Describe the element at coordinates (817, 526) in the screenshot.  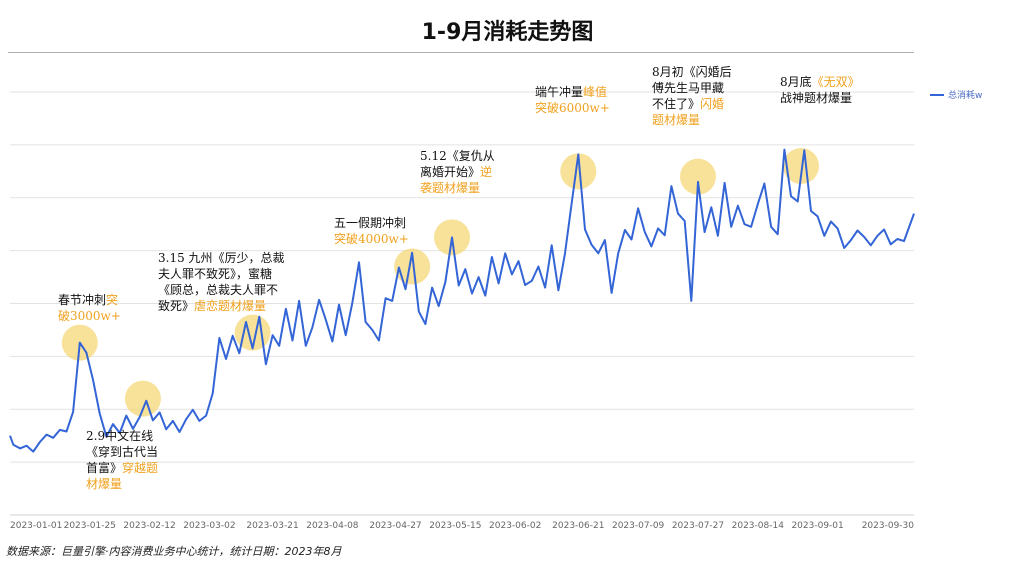
I see `x-tick-label: 2023-09-01` at that location.